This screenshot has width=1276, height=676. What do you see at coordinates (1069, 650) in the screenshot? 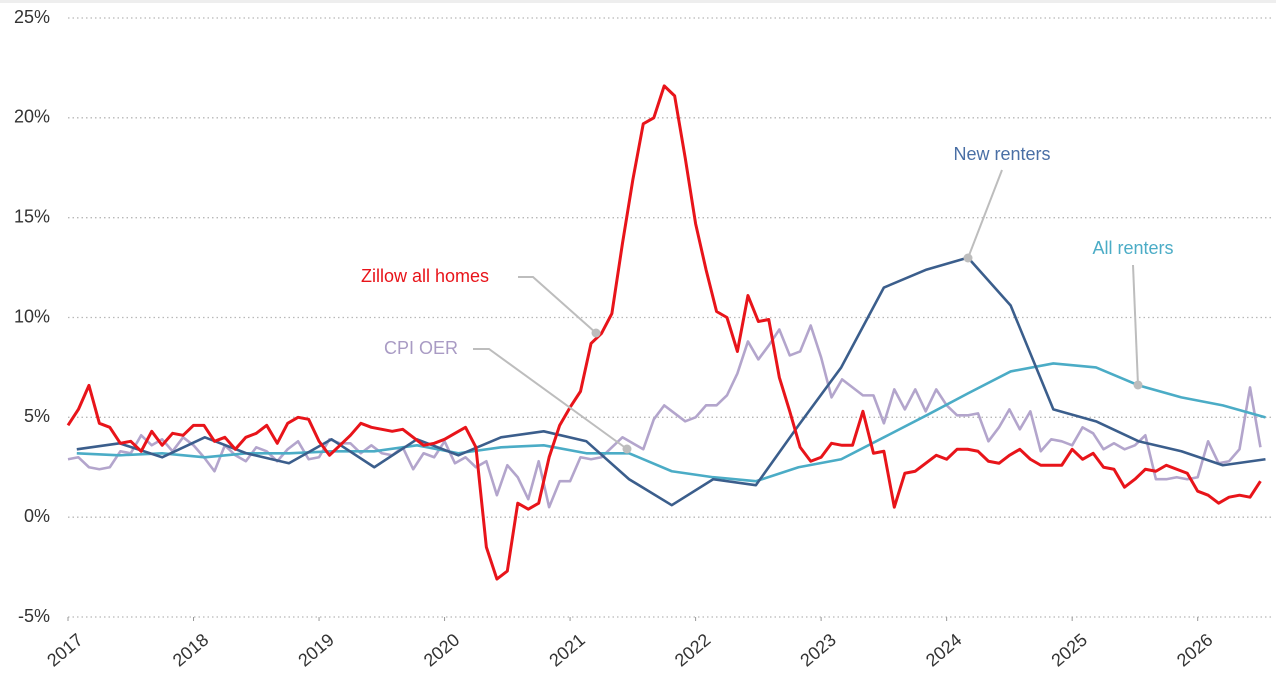
I see `x-tick-label: 2025` at bounding box center [1069, 650].